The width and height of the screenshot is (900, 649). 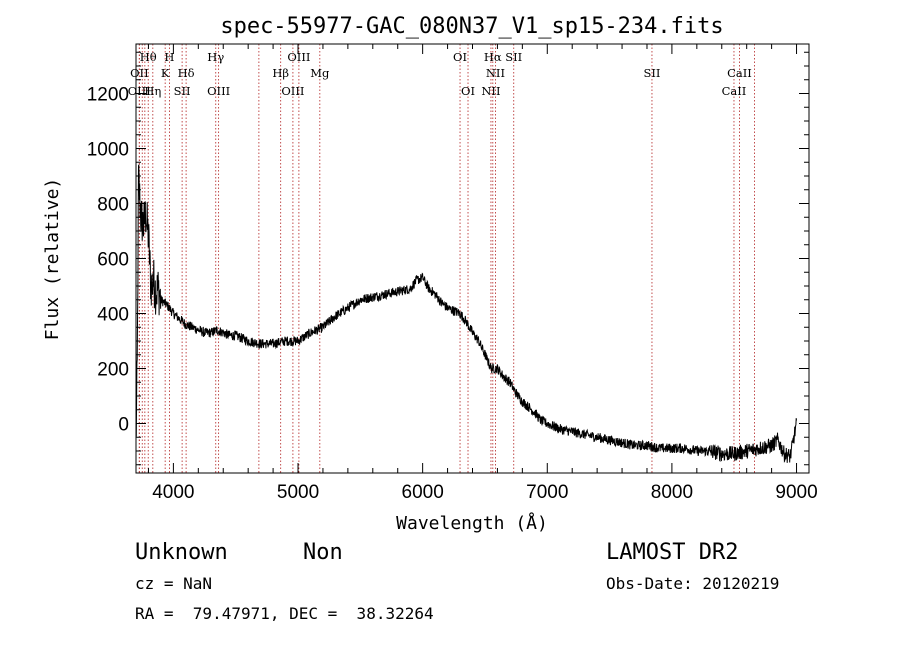 What do you see at coordinates (52, 259) in the screenshot?
I see `y-axis-label: Flux (relative)` at bounding box center [52, 259].